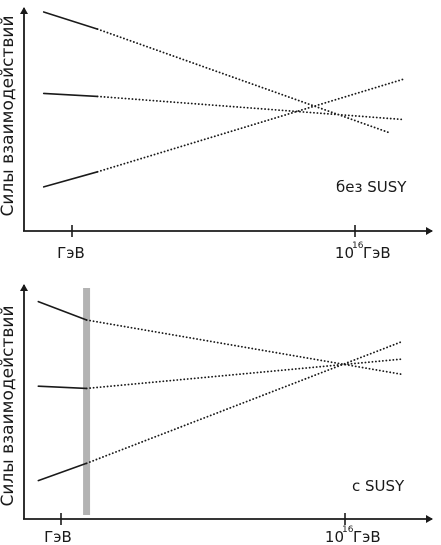  Describe the element at coordinates (371, 187) in the screenshot. I see `chart-annotation: без SUSY` at that location.